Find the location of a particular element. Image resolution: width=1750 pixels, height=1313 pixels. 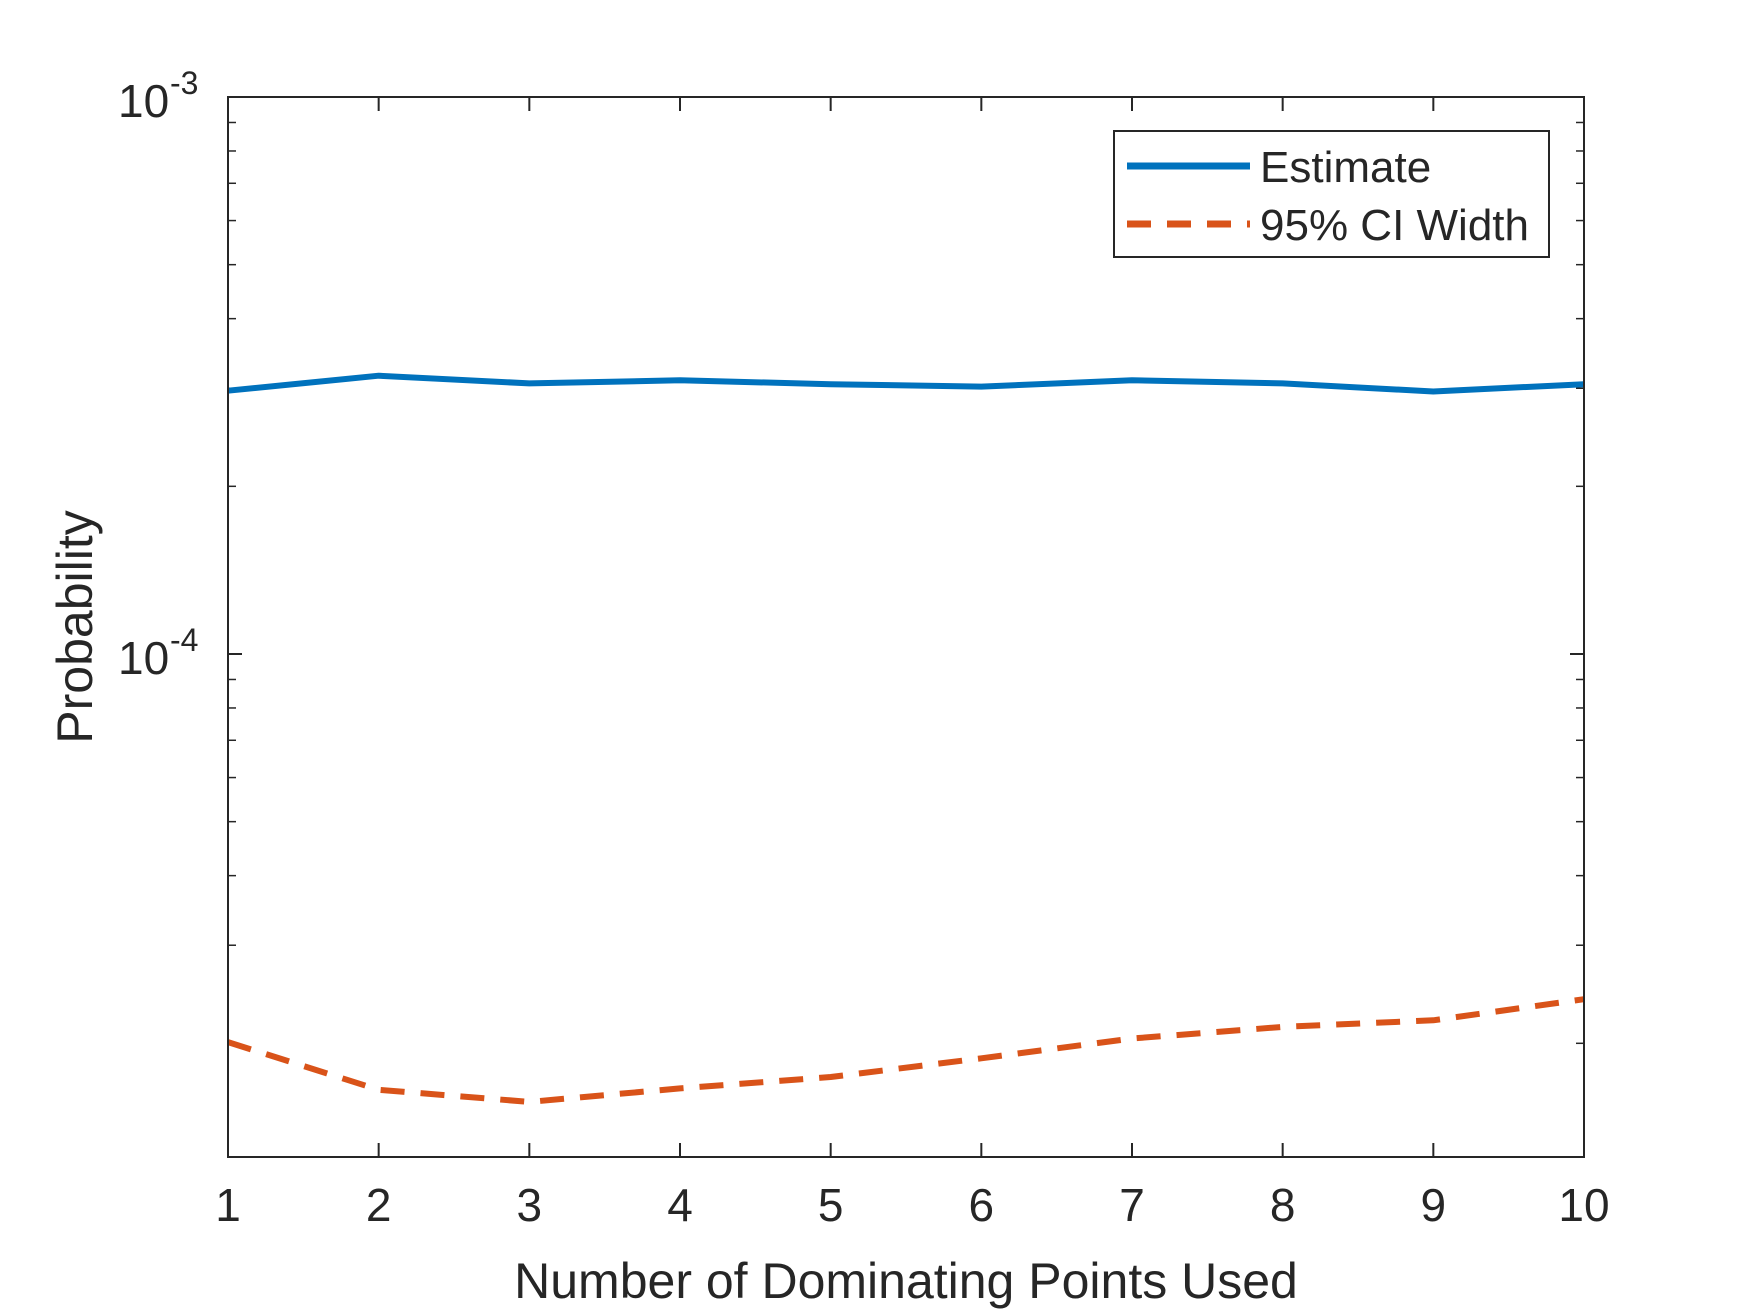

series-line-ci-width is located at coordinates (906, 1050).